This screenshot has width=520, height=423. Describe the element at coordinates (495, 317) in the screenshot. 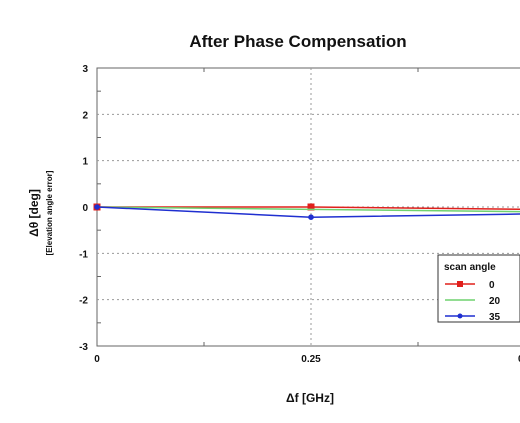

I see `legend-label: 35` at that location.